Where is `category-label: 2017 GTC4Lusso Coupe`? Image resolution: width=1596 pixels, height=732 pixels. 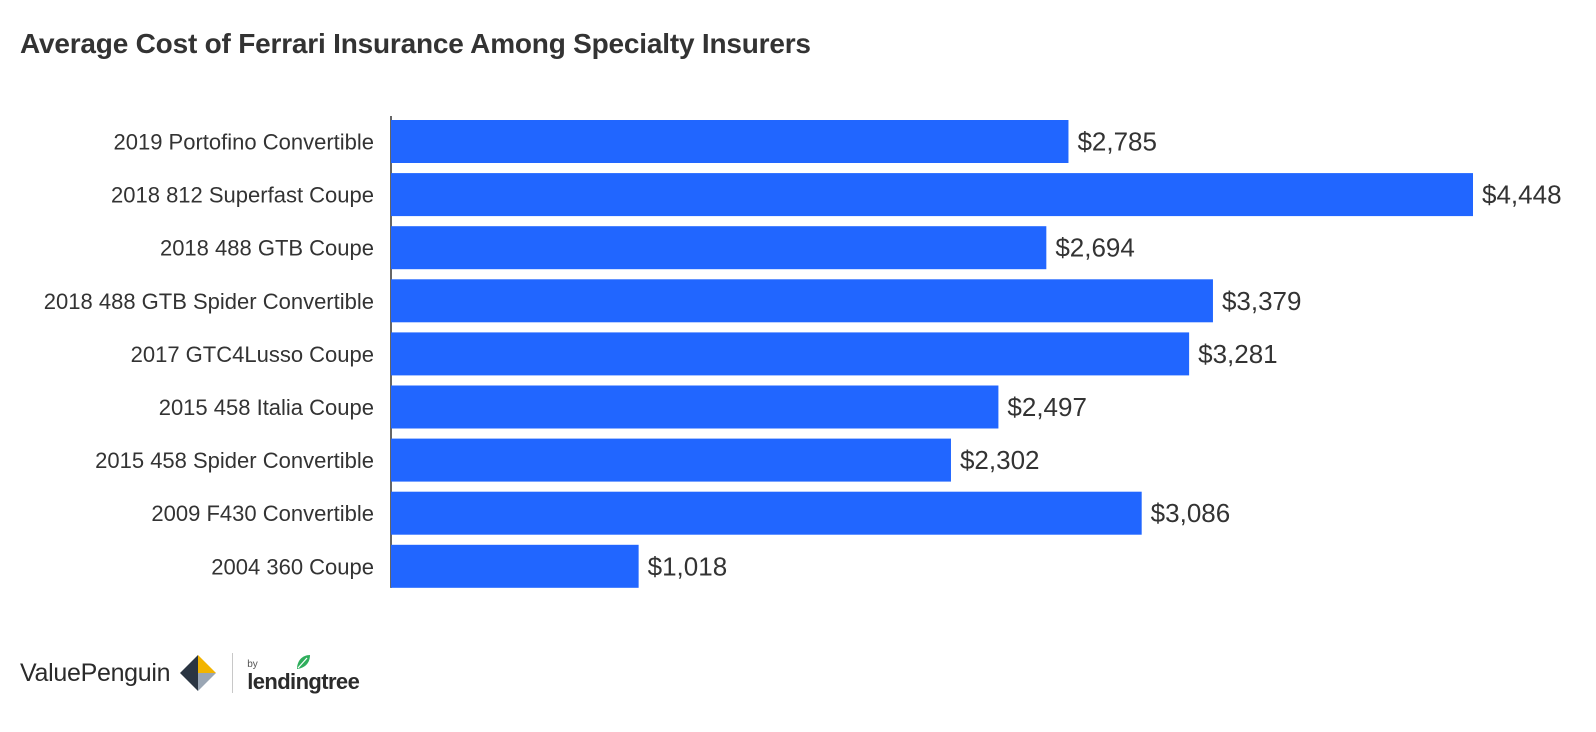
category-label: 2017 GTC4Lusso Coupe is located at coordinates (252, 354).